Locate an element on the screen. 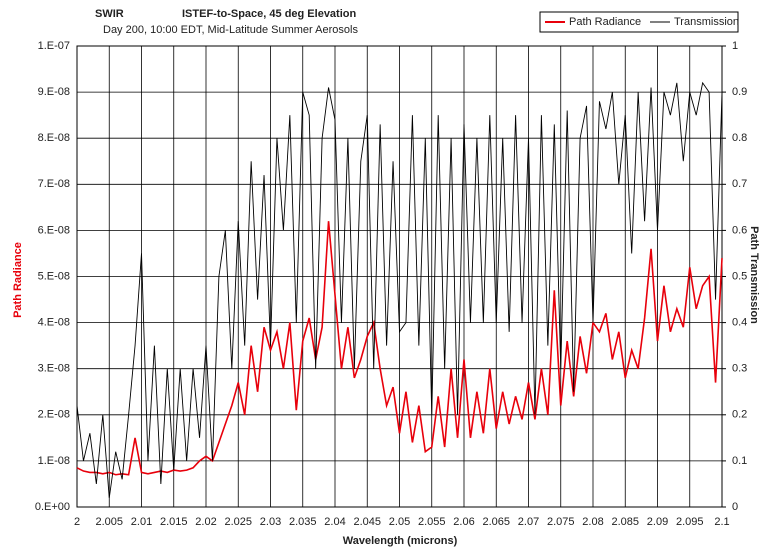 The width and height of the screenshot is (761, 550). x-tick-label: 2.04 is located at coordinates (334, 522).